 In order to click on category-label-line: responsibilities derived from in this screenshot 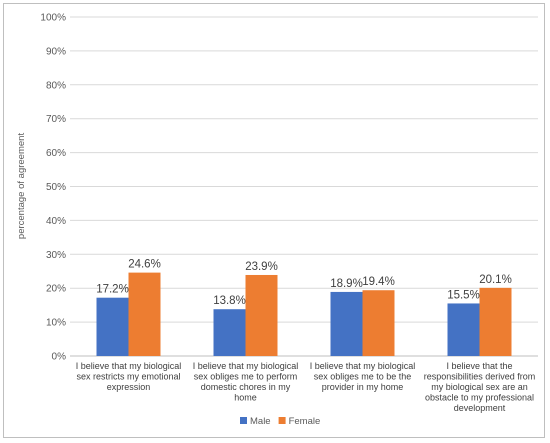, I will do `click(480, 377)`.